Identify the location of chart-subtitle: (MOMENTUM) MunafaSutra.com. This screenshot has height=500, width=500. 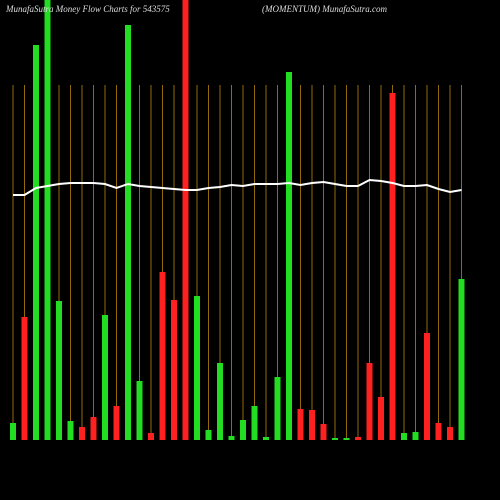
(324, 9).